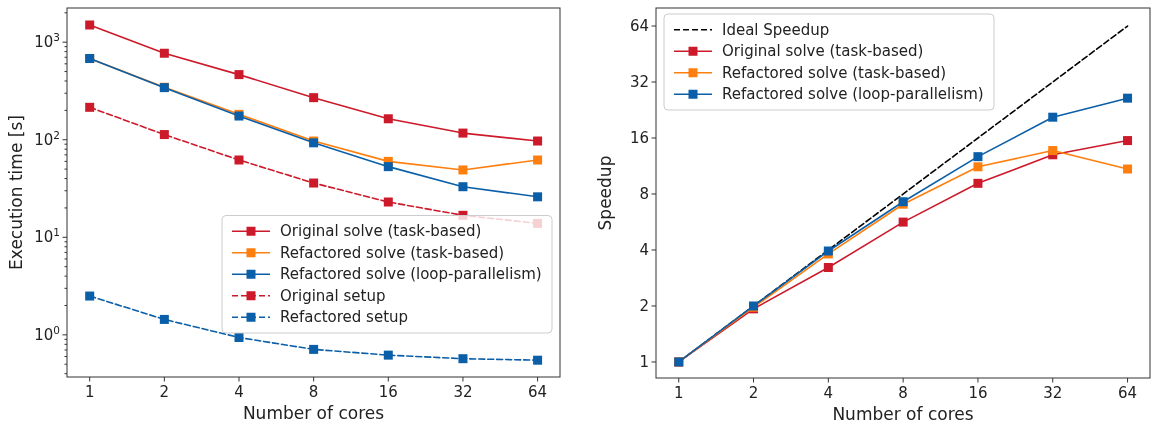  I want to click on y-tick-label: 4, so click(644, 249).